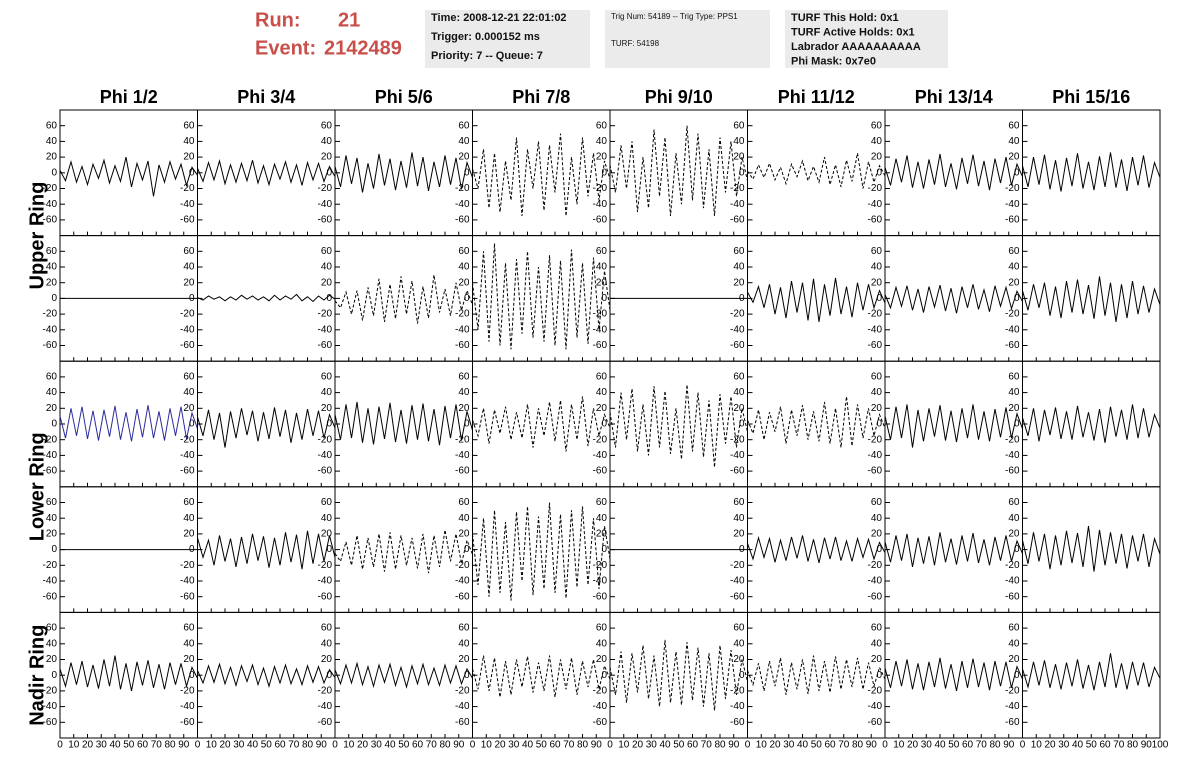 This screenshot has height=777, width=1196. What do you see at coordinates (507, 39) in the screenshot?
I see `info-box` at bounding box center [507, 39].